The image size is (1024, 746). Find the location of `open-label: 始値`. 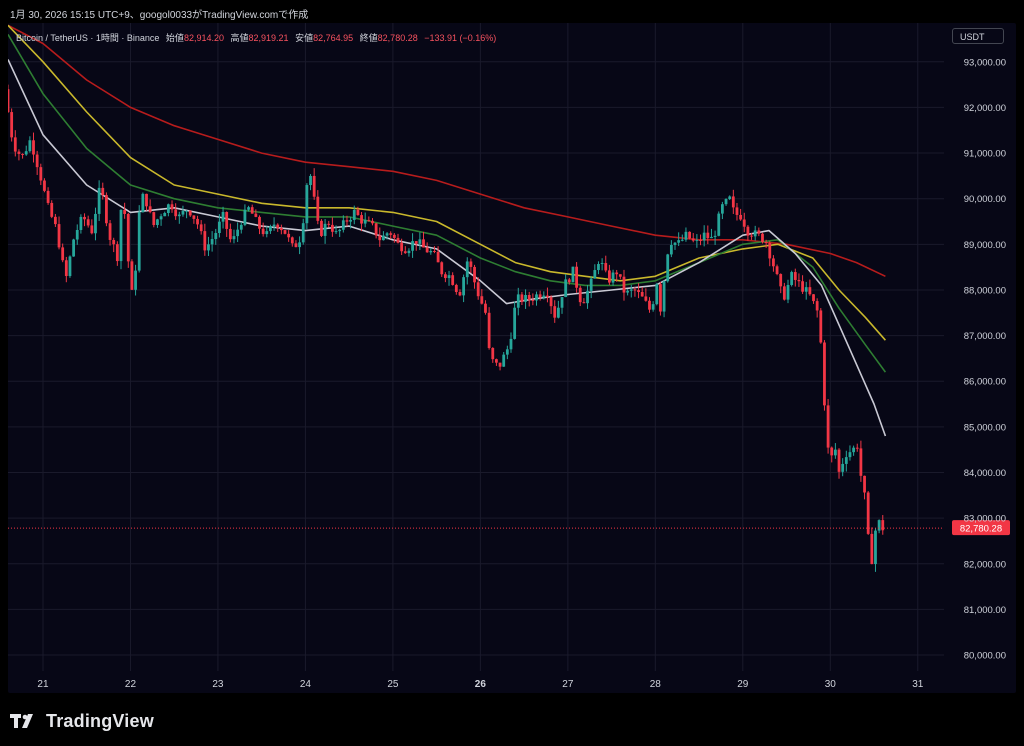

open-label: 始値 is located at coordinates (174, 38).